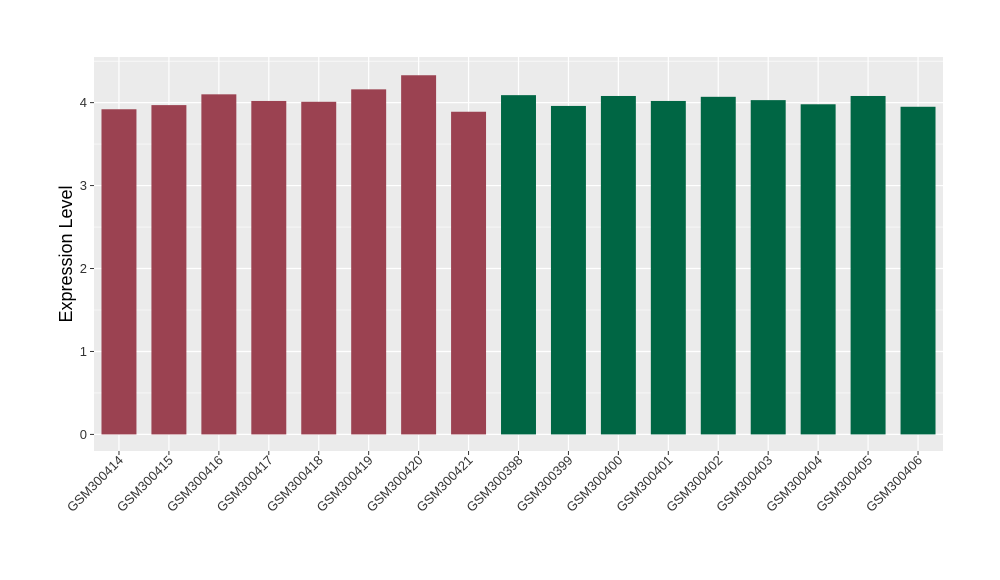 This screenshot has width=1000, height=580. What do you see at coordinates (568, 270) in the screenshot?
I see `bar-GSM300399` at bounding box center [568, 270].